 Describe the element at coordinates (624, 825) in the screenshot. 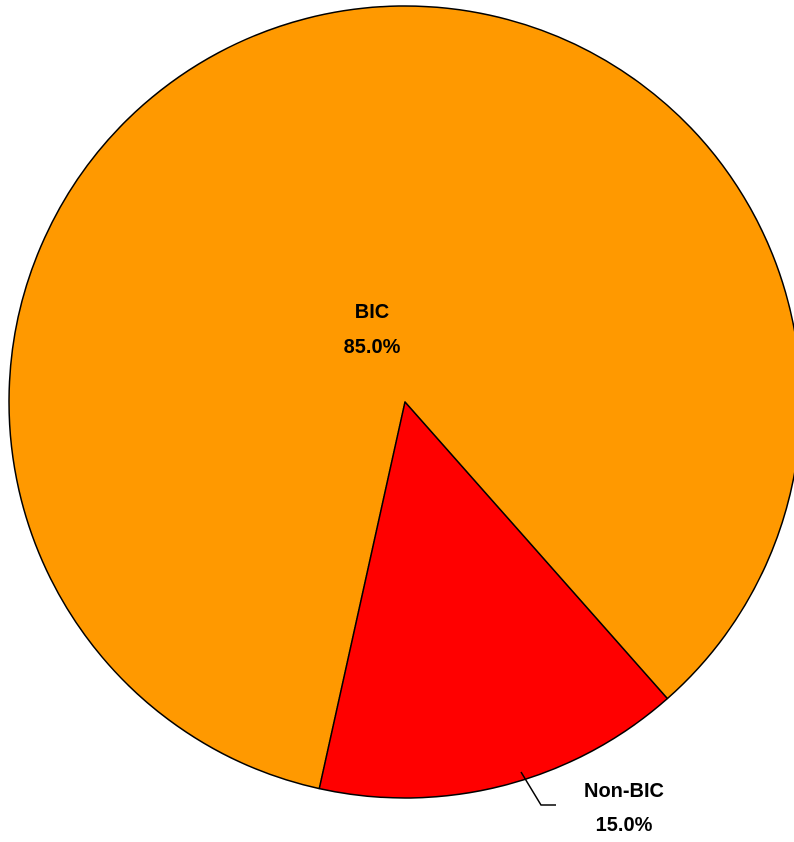

I see `non-bic-percent: 15.0%` at that location.